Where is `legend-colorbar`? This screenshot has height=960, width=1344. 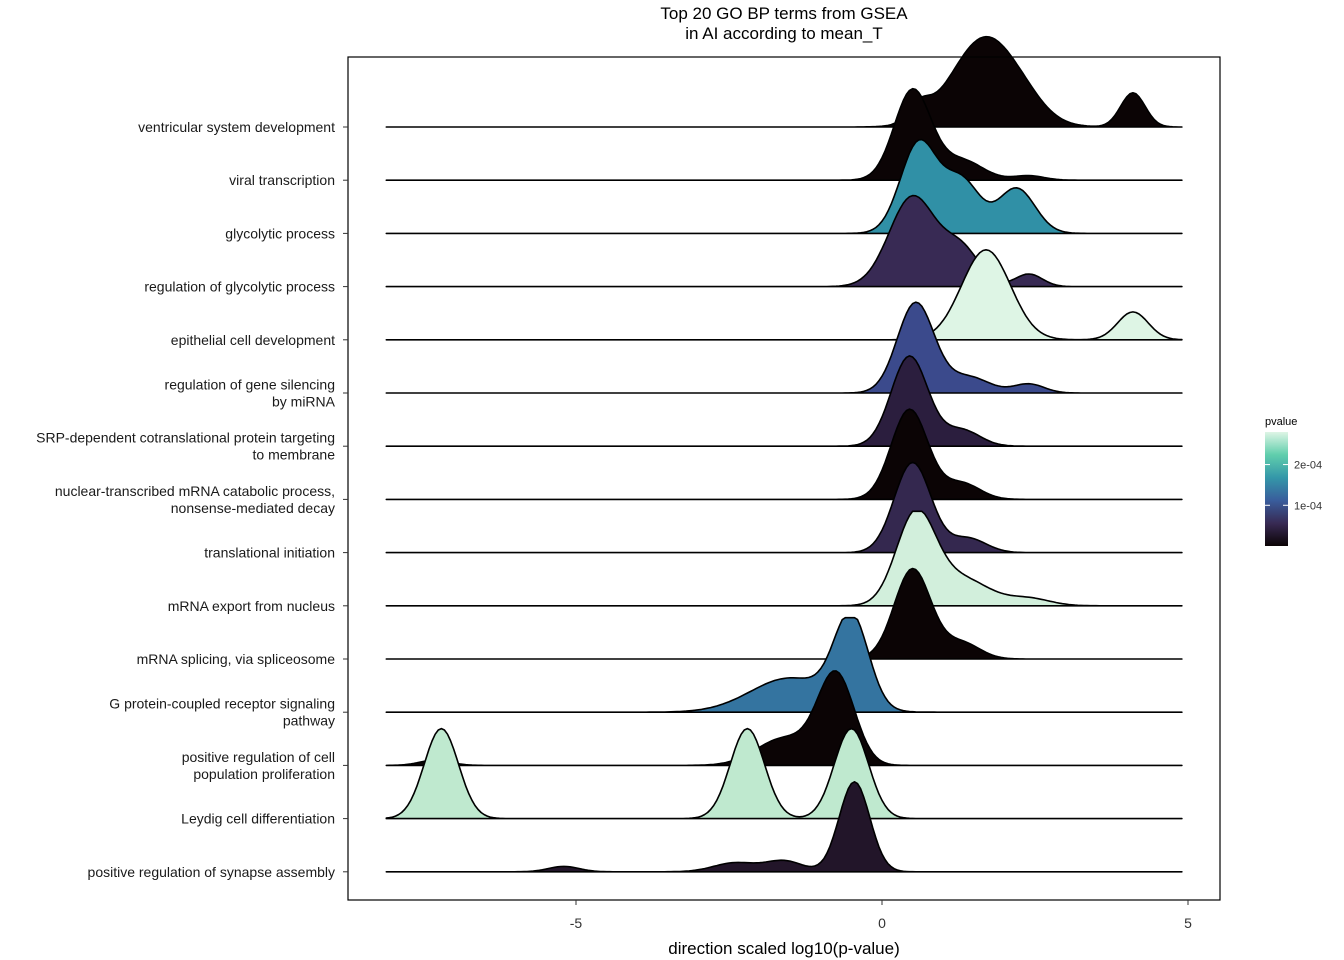
legend-colorbar is located at coordinates (1276, 489).